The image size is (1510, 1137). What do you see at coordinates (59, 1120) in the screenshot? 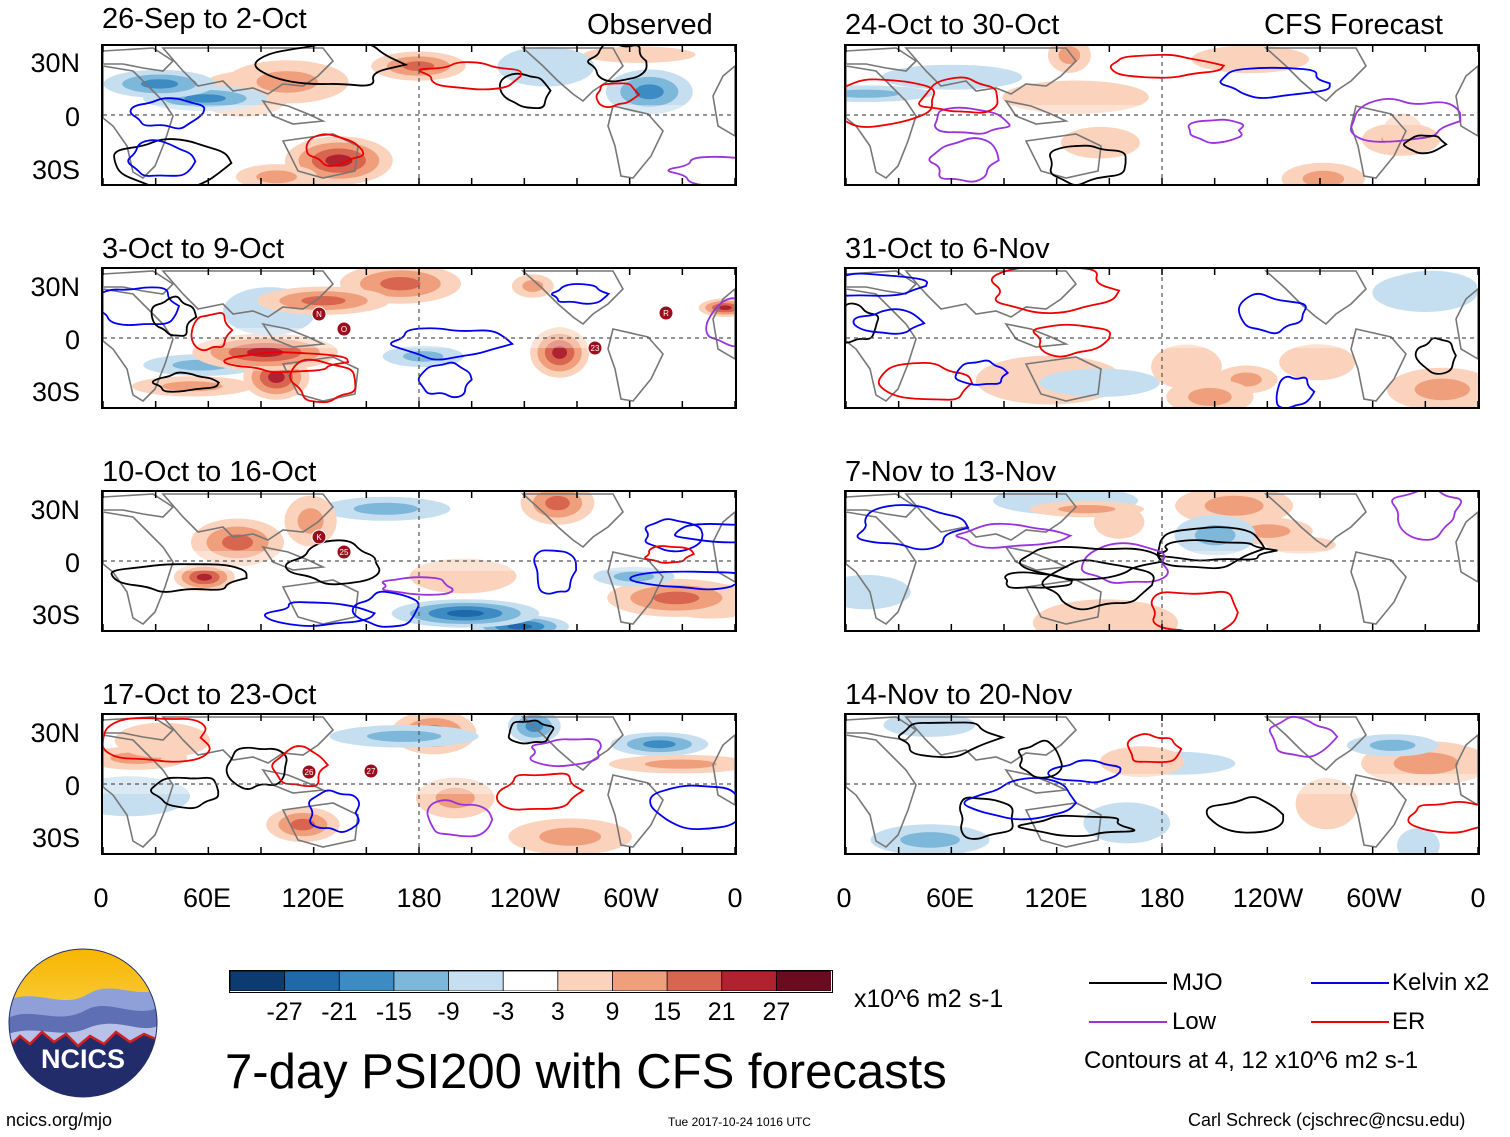
I see `footer-url: ncics.org/mjo` at bounding box center [59, 1120].